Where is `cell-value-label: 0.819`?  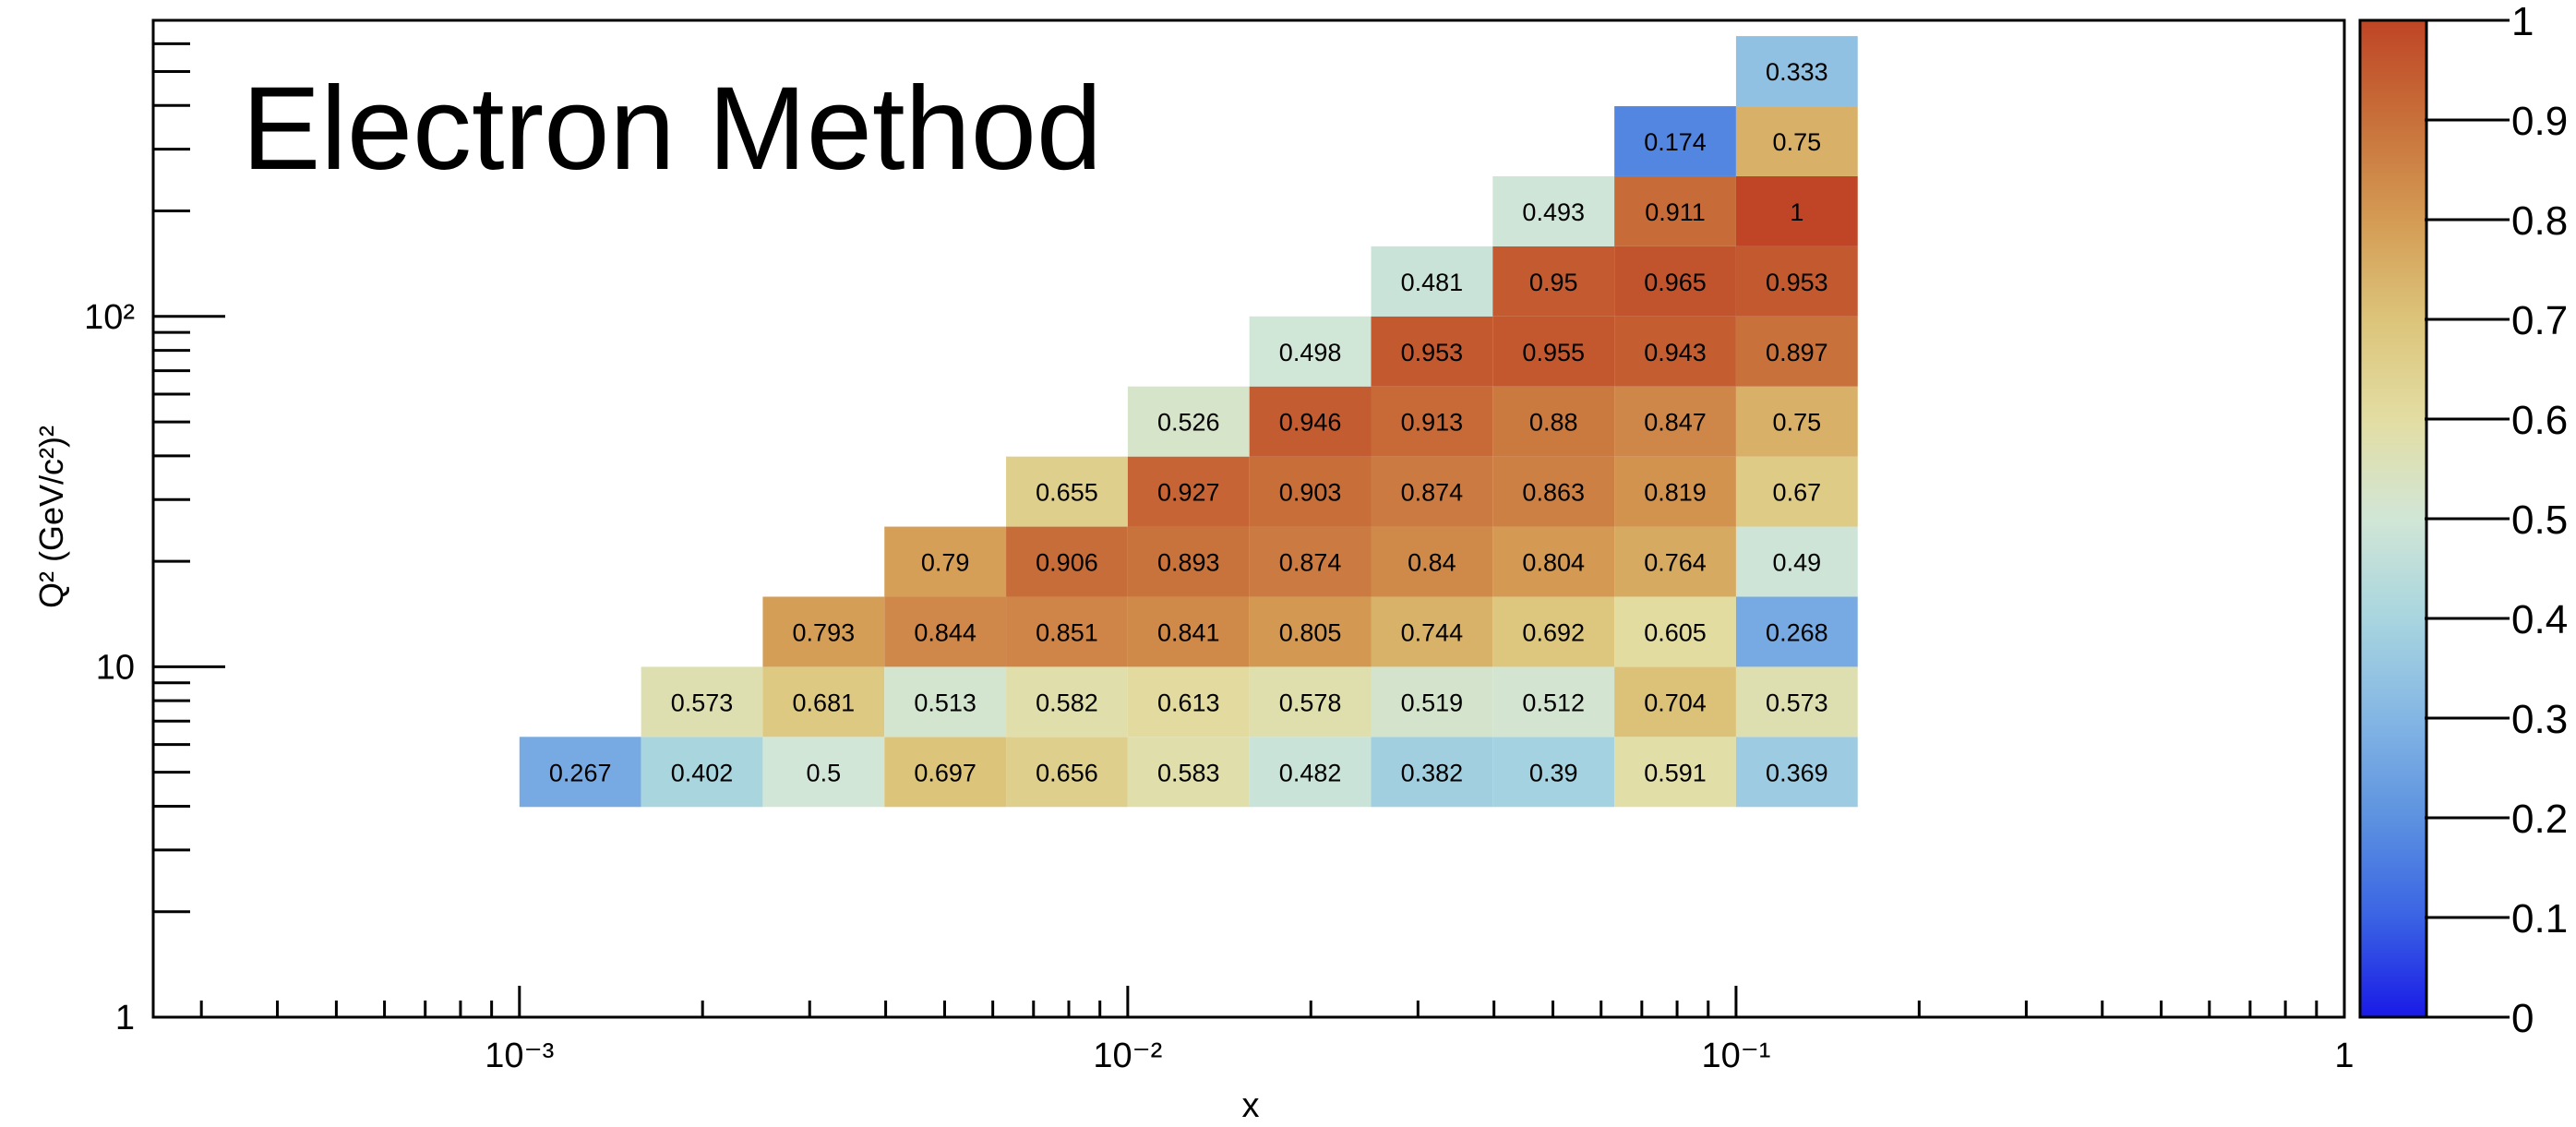 cell-value-label: 0.819 is located at coordinates (1676, 493).